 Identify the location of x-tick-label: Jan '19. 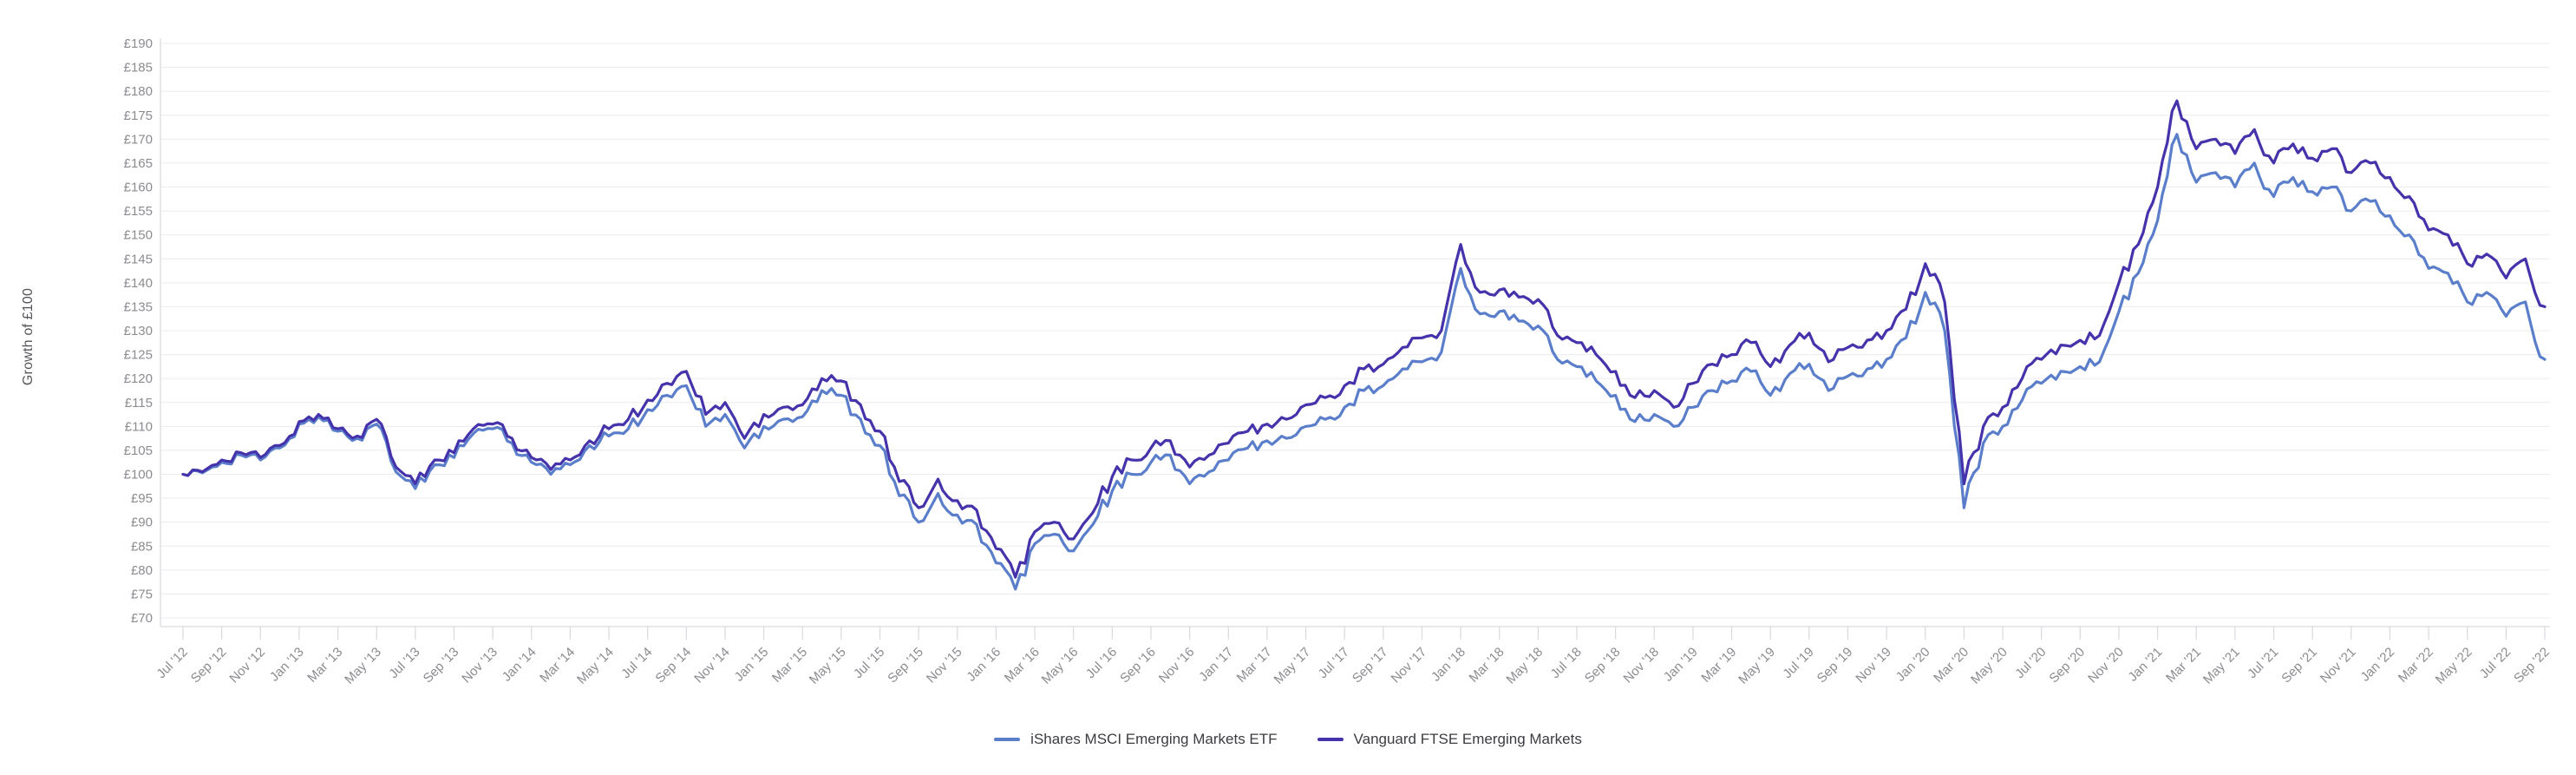
(1681, 665).